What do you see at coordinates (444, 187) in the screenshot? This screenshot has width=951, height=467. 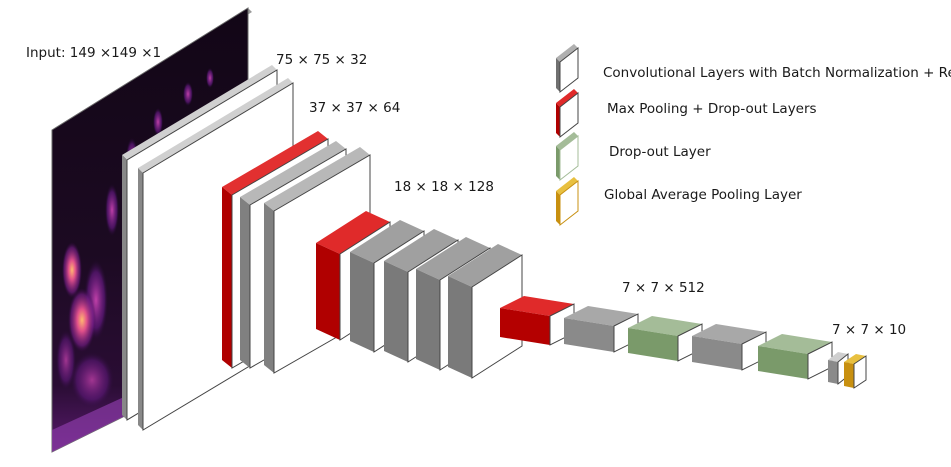 I see `conv3-dimension-label: 18 × 18 × 128` at bounding box center [444, 187].